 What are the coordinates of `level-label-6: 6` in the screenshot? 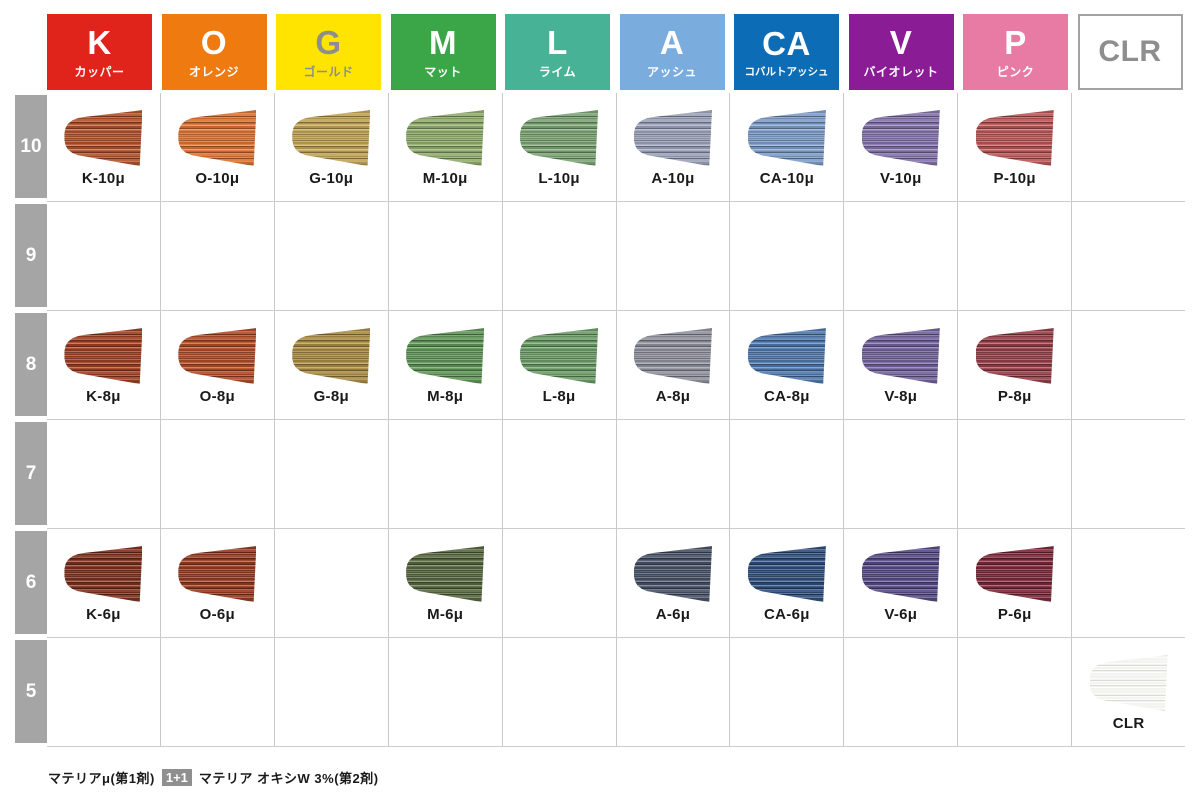 It's located at (31, 582).